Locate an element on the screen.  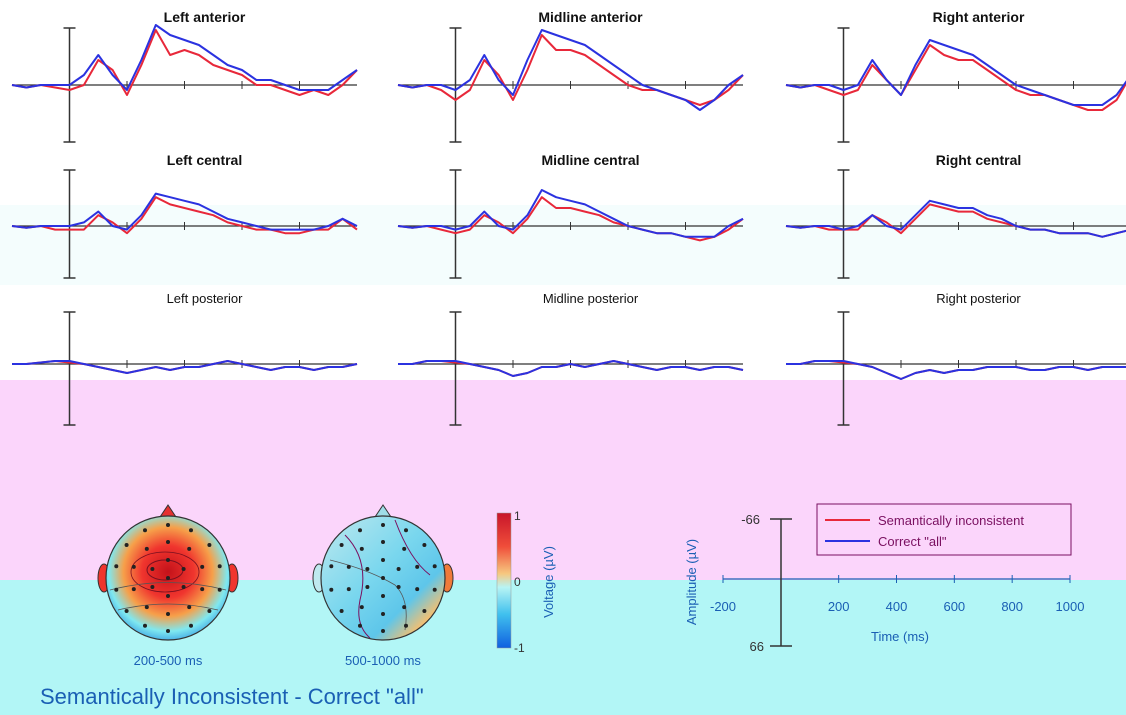
scale-xlabel: Time (ms) is located at coordinates (900, 636).